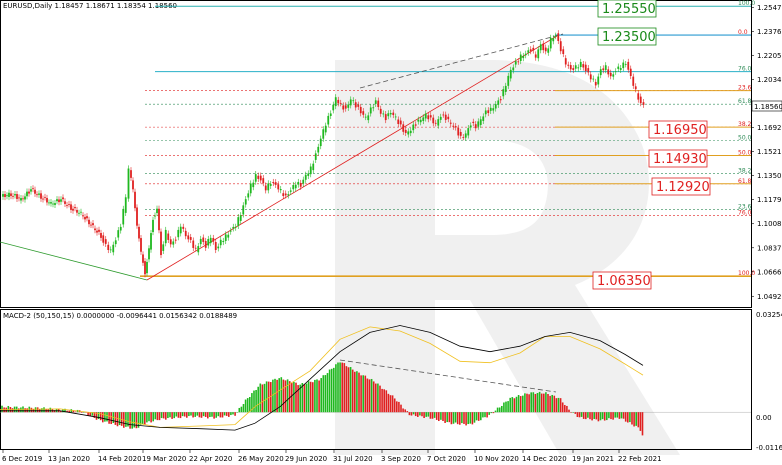 This screenshot has width=782, height=465. I want to click on badge-1-23500: 1.23500, so click(627, 36).